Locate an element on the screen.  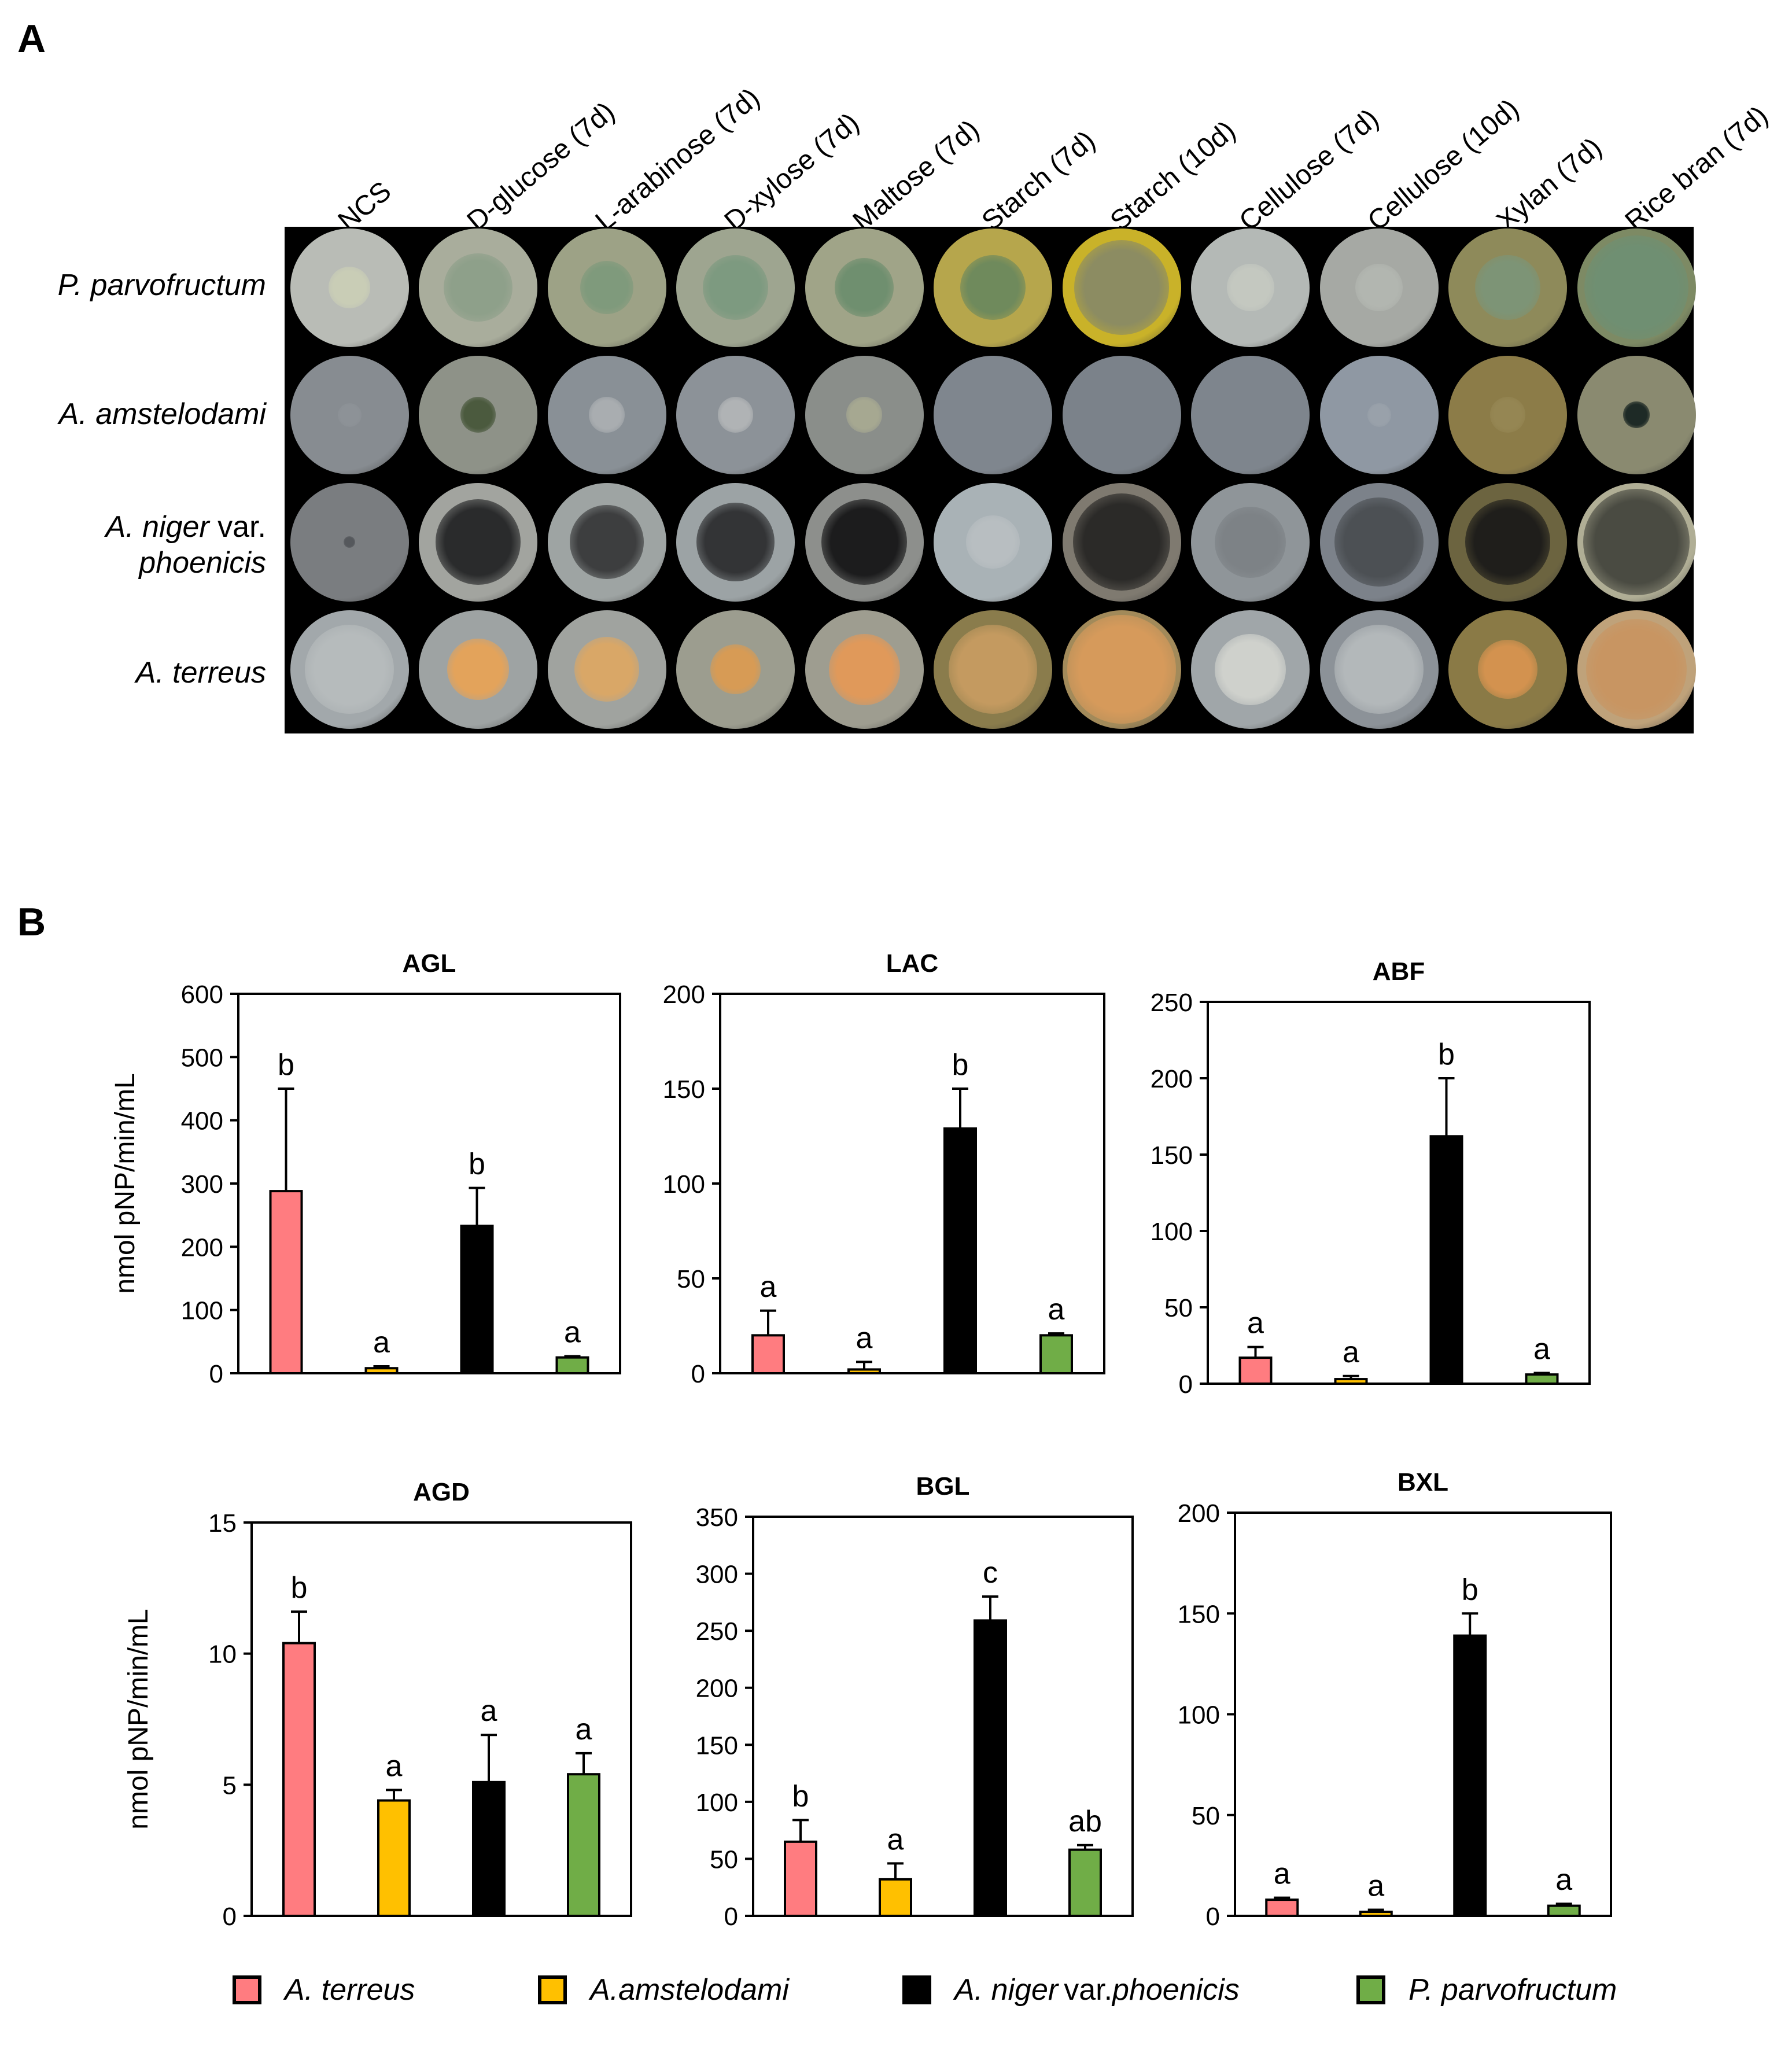
row-label: A. amstelodami is located at coordinates (162, 414).